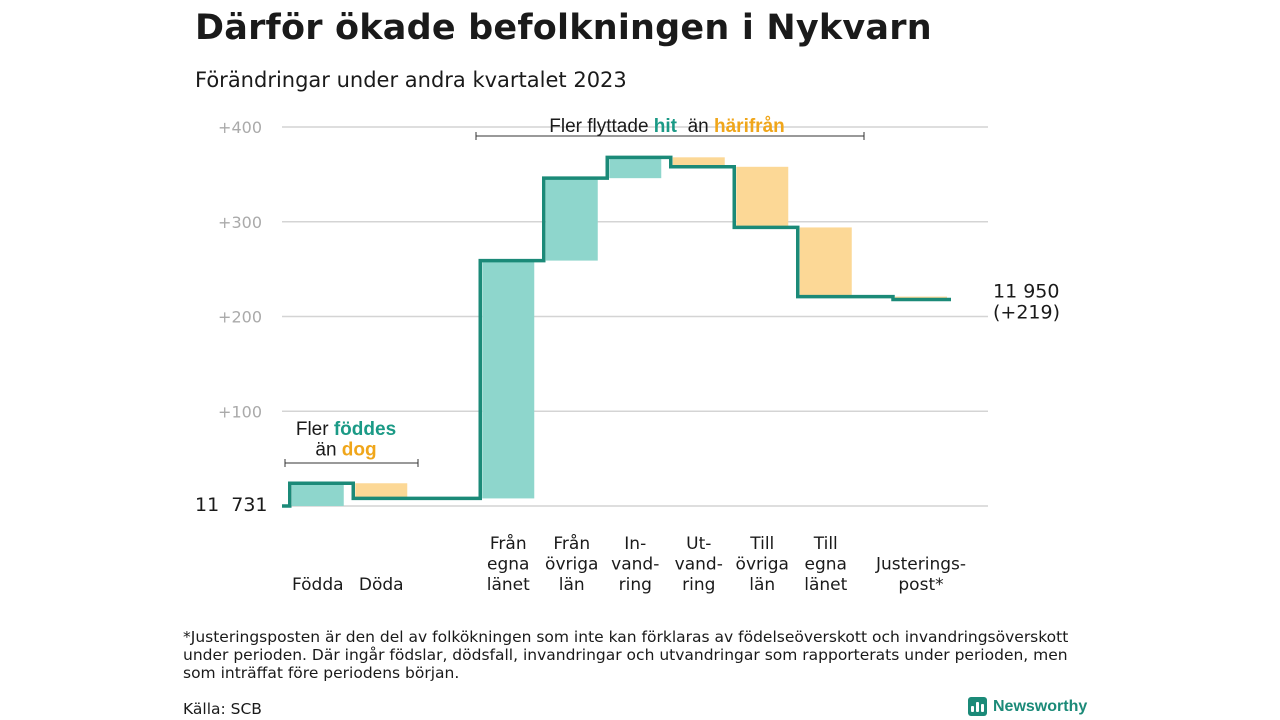 The width and height of the screenshot is (1280, 720). What do you see at coordinates (240, 411) in the screenshot?
I see `y-tick-label: +100` at bounding box center [240, 411].